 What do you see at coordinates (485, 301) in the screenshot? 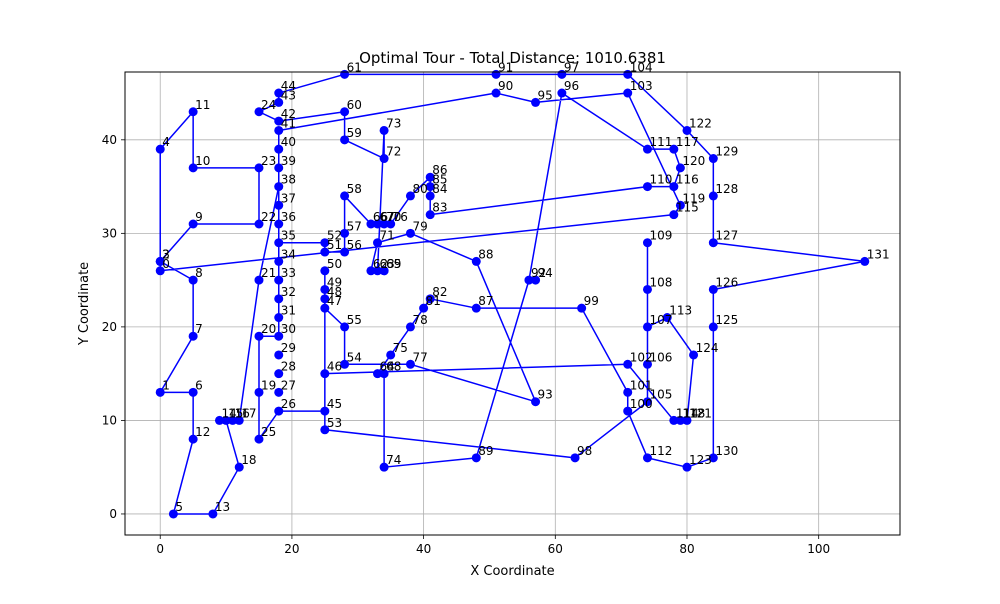
I see `node-label: 87` at bounding box center [485, 301].